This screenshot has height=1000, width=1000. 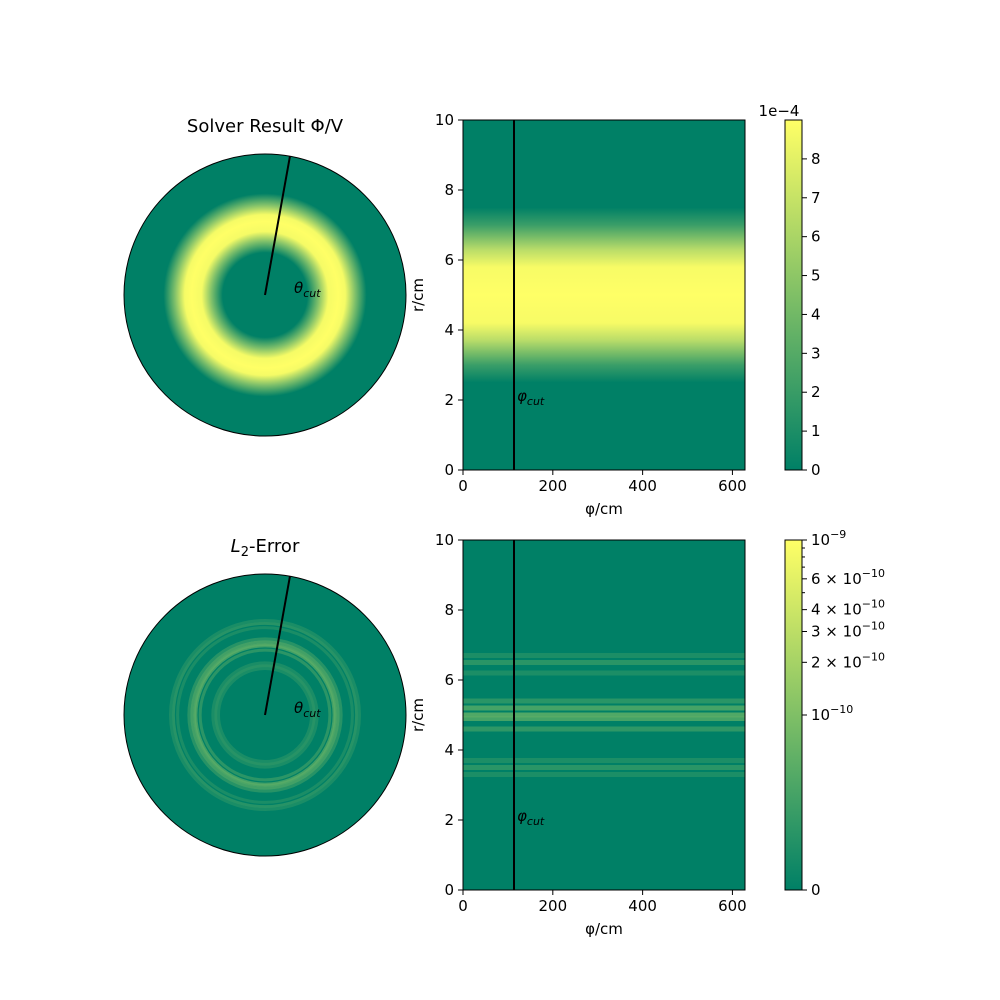 What do you see at coordinates (449, 190) in the screenshot?
I see `top-y-tick-label: 8` at bounding box center [449, 190].